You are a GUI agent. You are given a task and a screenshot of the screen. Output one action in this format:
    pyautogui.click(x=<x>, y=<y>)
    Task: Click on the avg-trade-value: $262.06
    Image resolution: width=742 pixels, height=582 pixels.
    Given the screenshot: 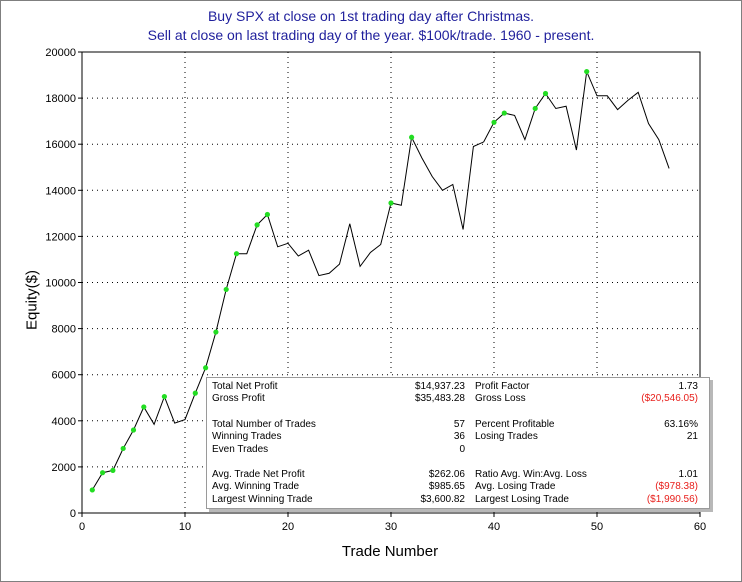 What is the action you would take?
    pyautogui.click(x=446, y=474)
    